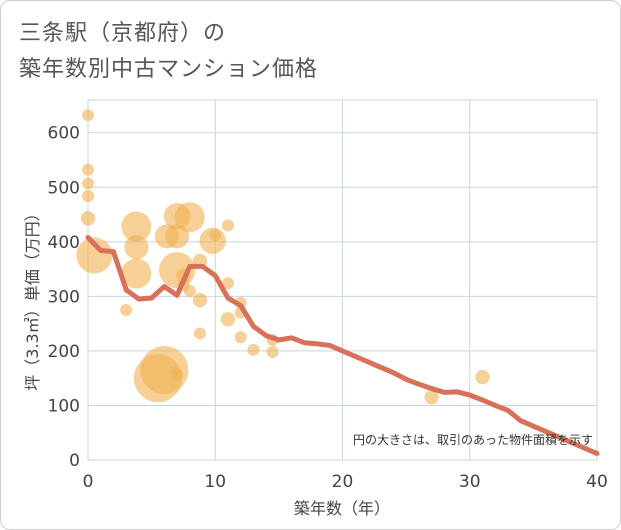 The image size is (621, 530). What do you see at coordinates (64, 297) in the screenshot?
I see `y-tick-label: 300` at bounding box center [64, 297].